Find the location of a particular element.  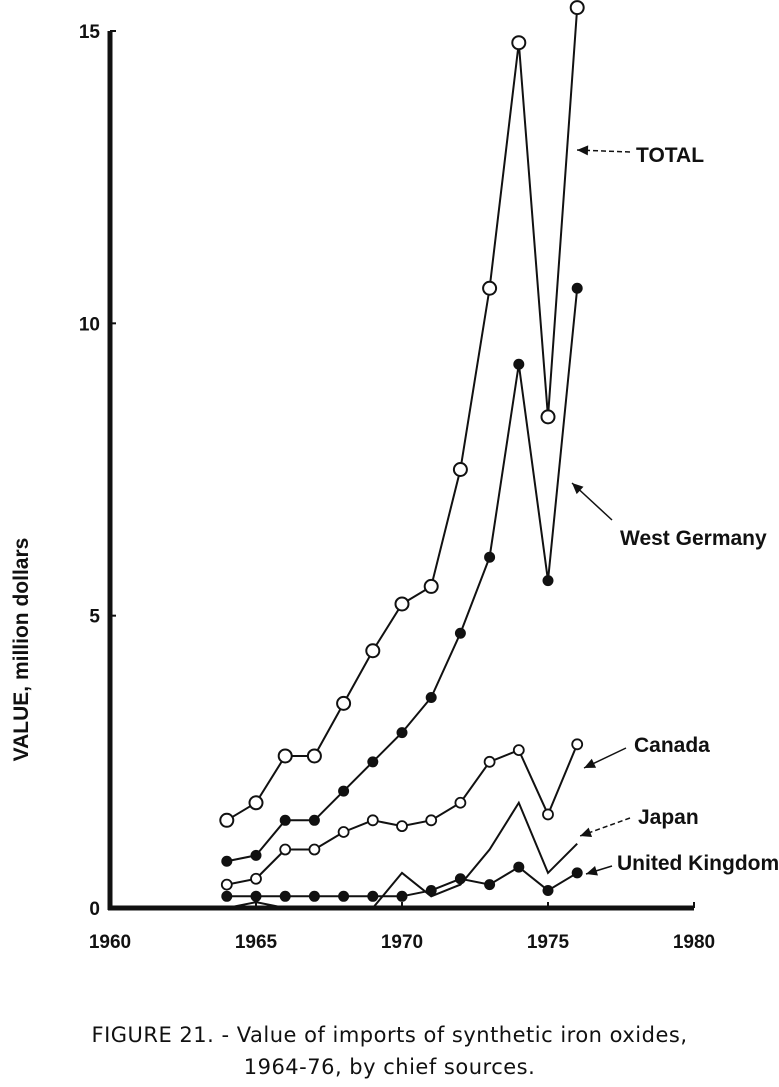

series-label-3: Japan is located at coordinates (668, 817).